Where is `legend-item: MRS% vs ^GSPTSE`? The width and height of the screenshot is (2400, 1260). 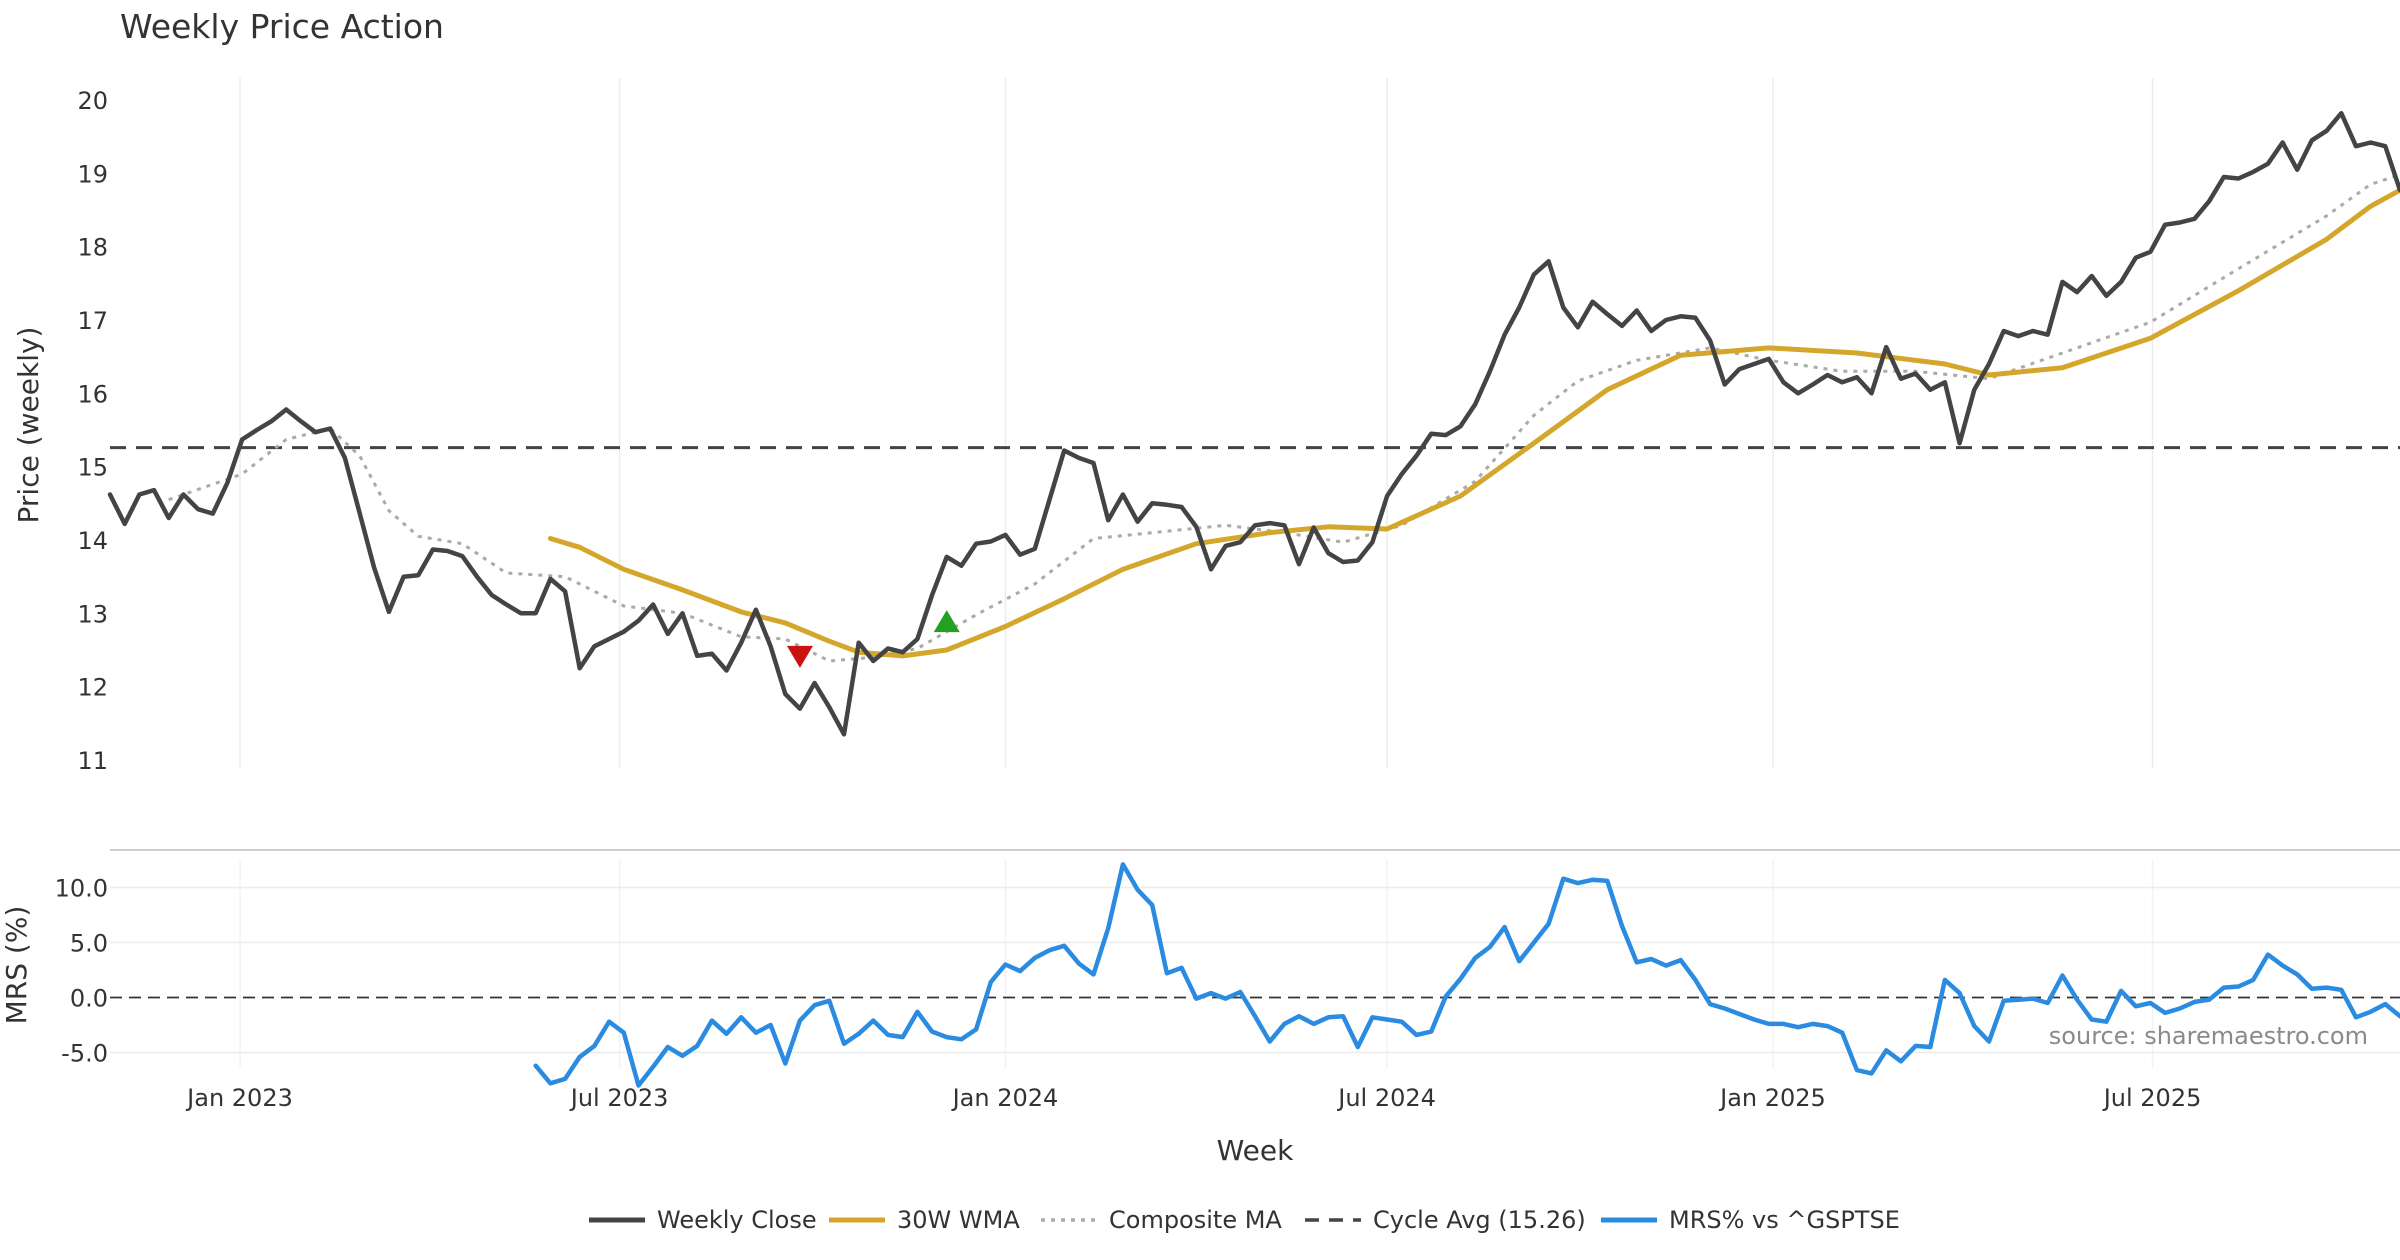
legend-item: MRS% vs ^GSPTSE is located at coordinates (1750, 1220).